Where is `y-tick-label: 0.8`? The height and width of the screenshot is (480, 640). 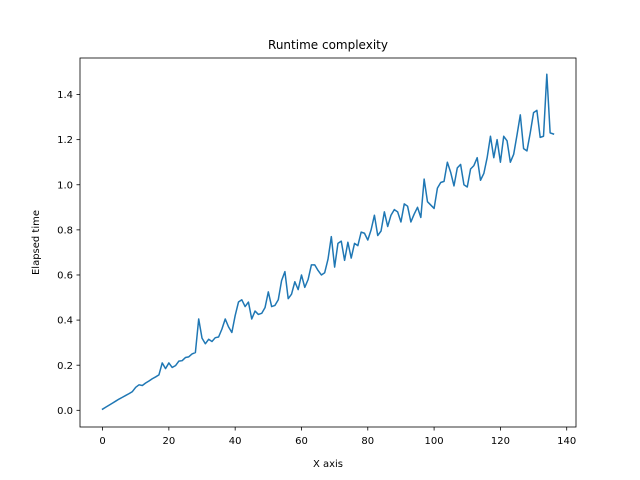 y-tick-label: 0.8 is located at coordinates (65, 230).